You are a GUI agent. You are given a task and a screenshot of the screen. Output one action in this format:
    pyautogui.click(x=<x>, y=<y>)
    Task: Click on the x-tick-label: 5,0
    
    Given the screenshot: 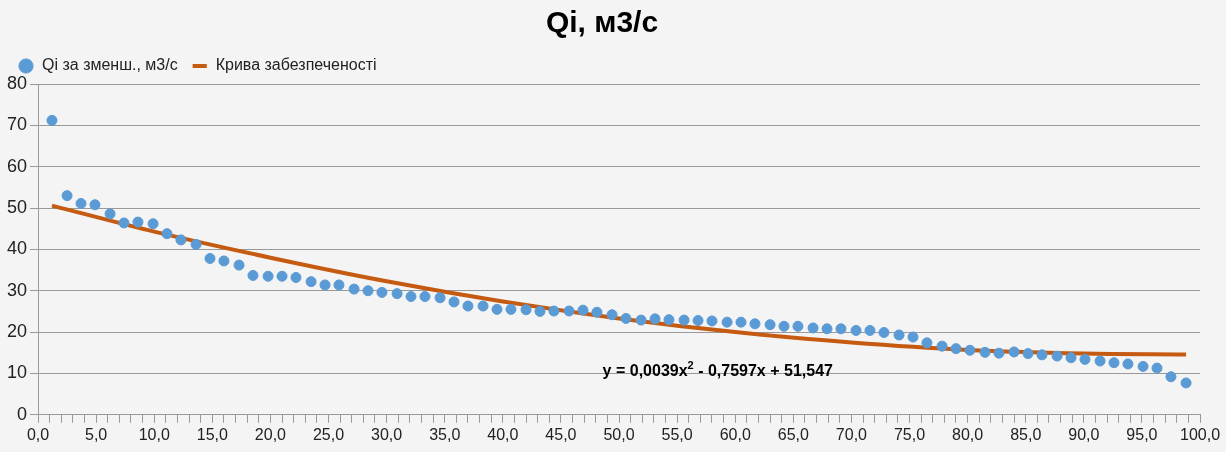 What is the action you would take?
    pyautogui.click(x=96, y=434)
    